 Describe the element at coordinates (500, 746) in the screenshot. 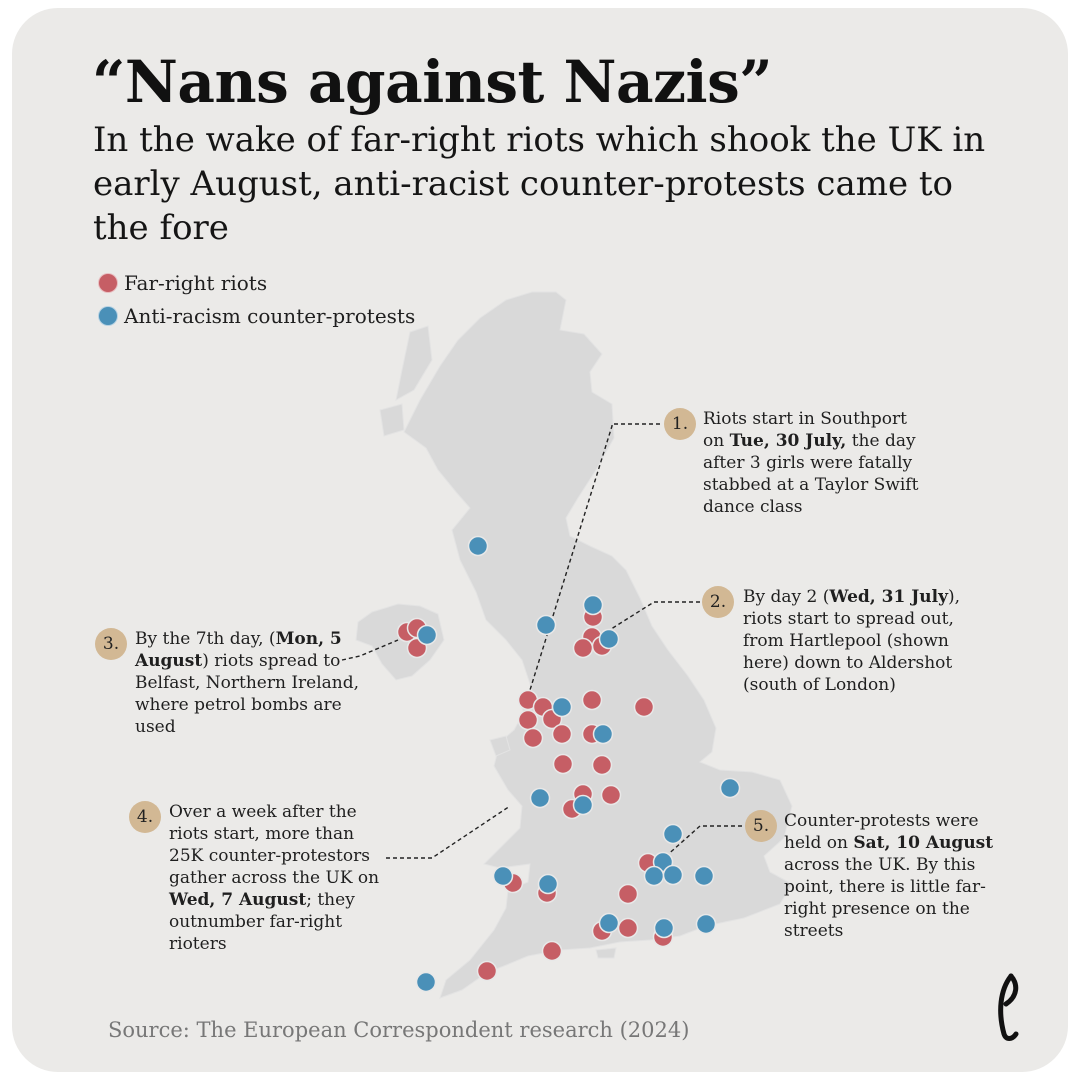

I see `anglesey-shape` at that location.